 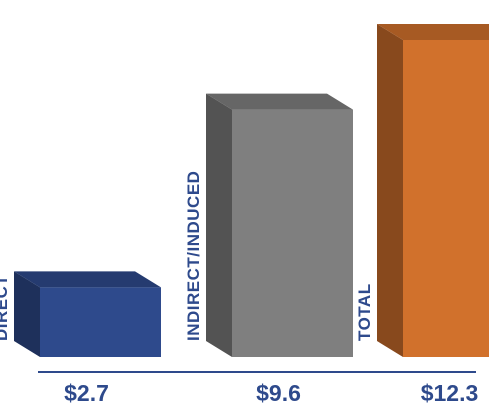 What do you see at coordinates (278, 392) in the screenshot?
I see `value-label-indirect-induced: $9.6` at bounding box center [278, 392].